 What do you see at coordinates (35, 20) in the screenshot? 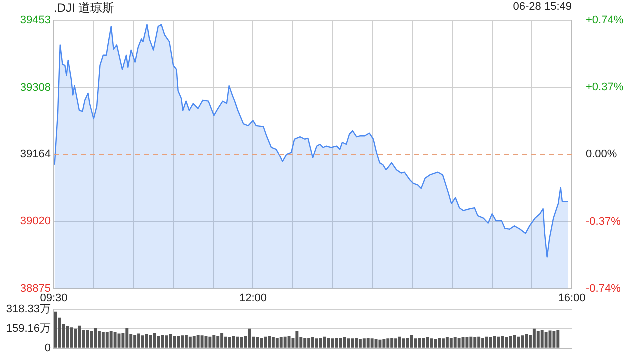
I see `y-tick-label: 39453` at bounding box center [35, 20].